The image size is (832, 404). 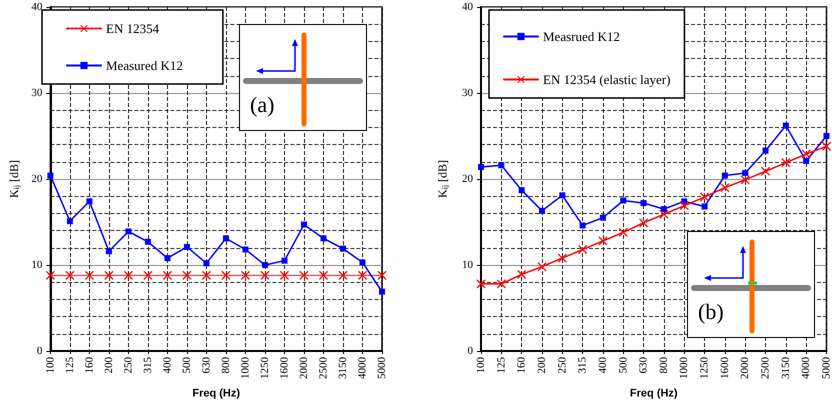 I want to click on annotation: (b), so click(x=711, y=311).